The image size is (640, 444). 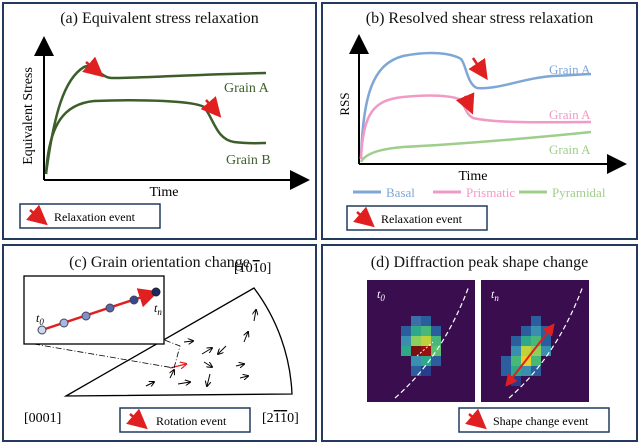 I want to click on rotation-arrows, so click(x=200, y=348).